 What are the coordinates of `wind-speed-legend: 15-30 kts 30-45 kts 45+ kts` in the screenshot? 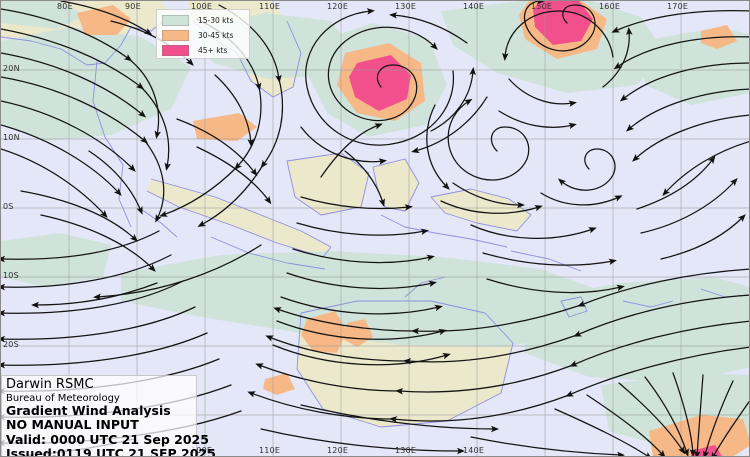 It's located at (203, 34).